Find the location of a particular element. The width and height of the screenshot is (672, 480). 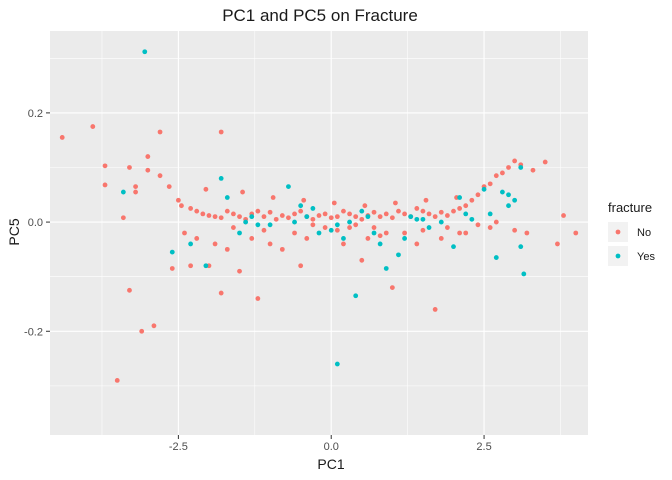

legend: fracture No Yes is located at coordinates (631, 233).